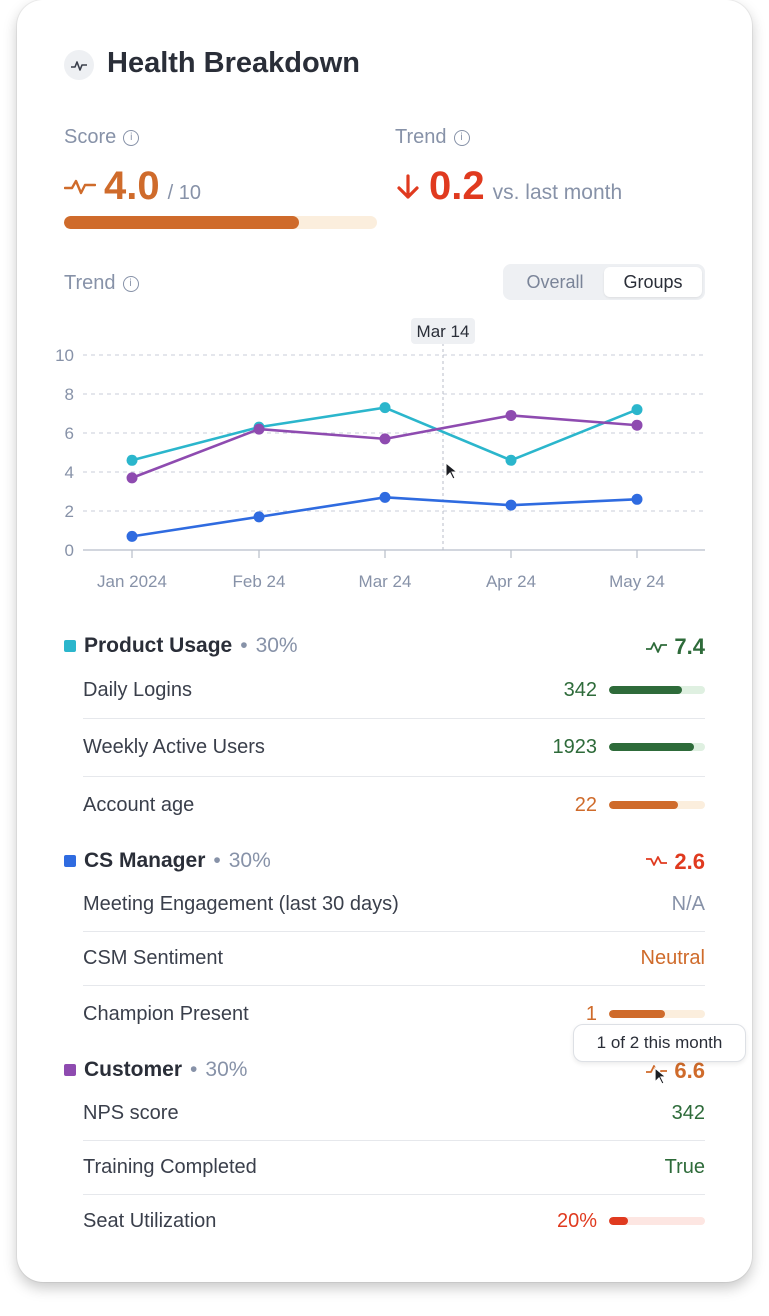 This screenshot has width=769, height=1316. Describe the element at coordinates (384, 517) in the screenshot. I see `series-line-cs-manager` at that location.